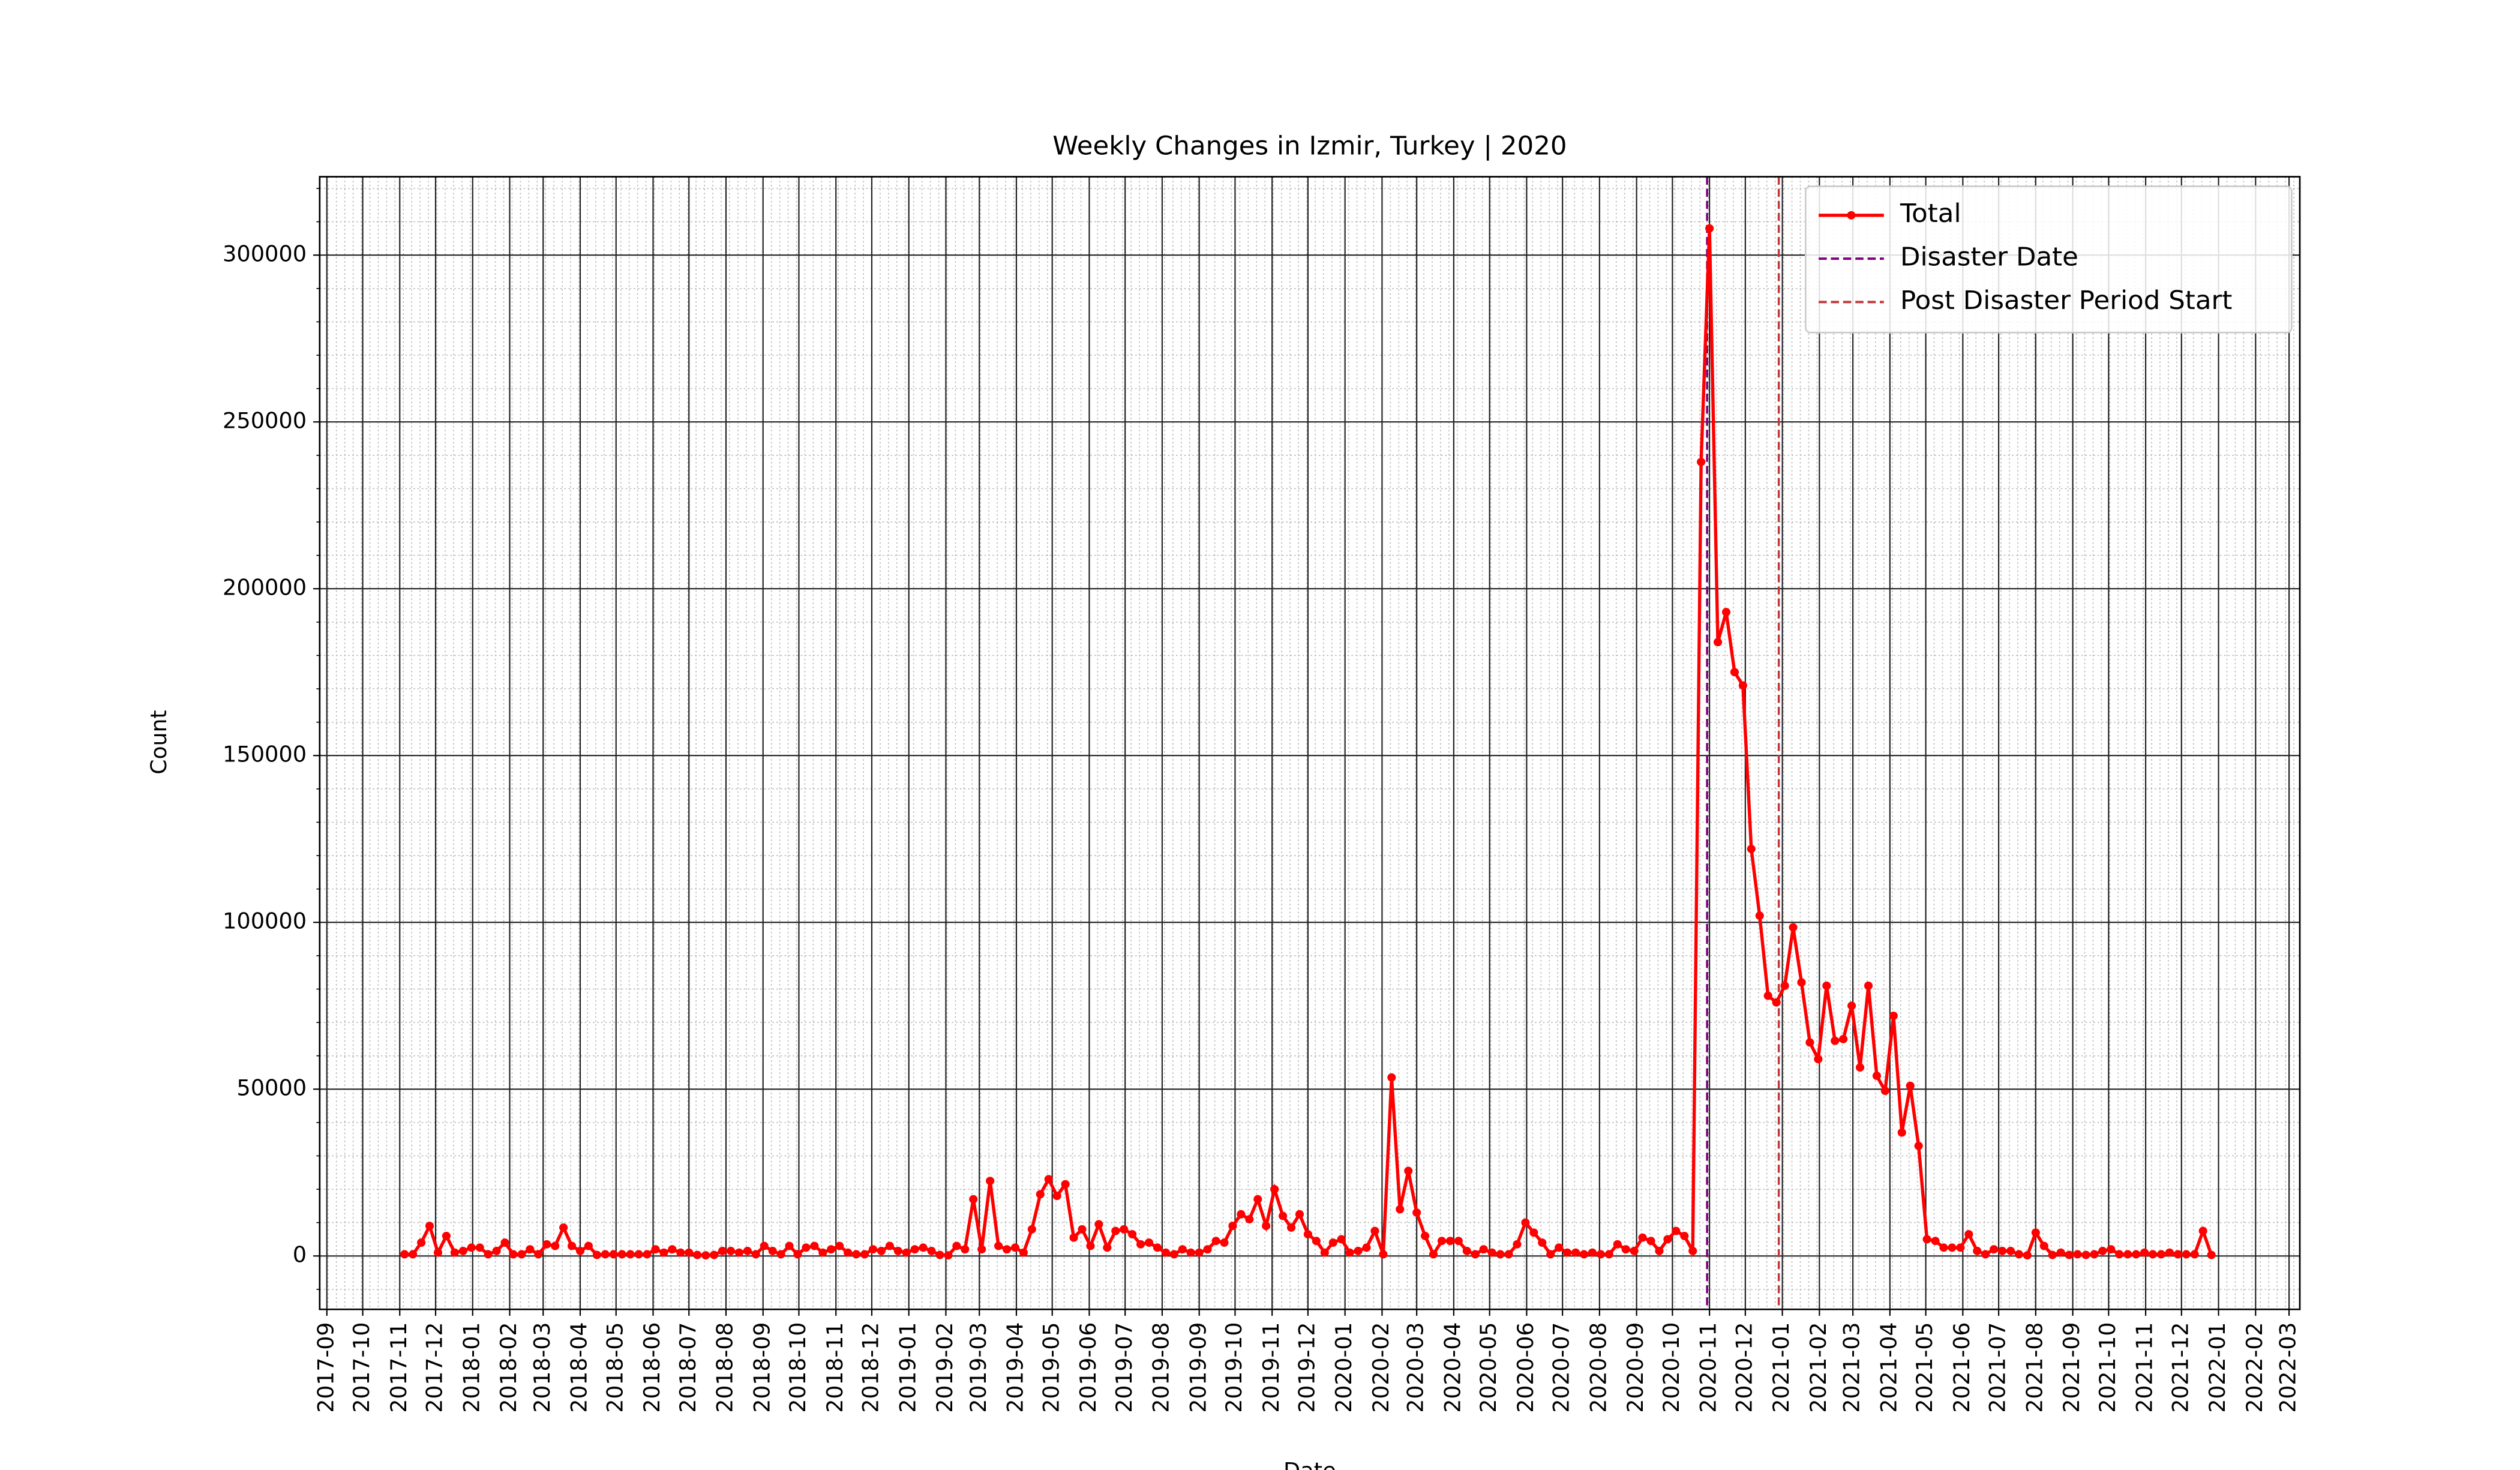  I want to click on x-tick-label: 2017-12, so click(434, 1368).